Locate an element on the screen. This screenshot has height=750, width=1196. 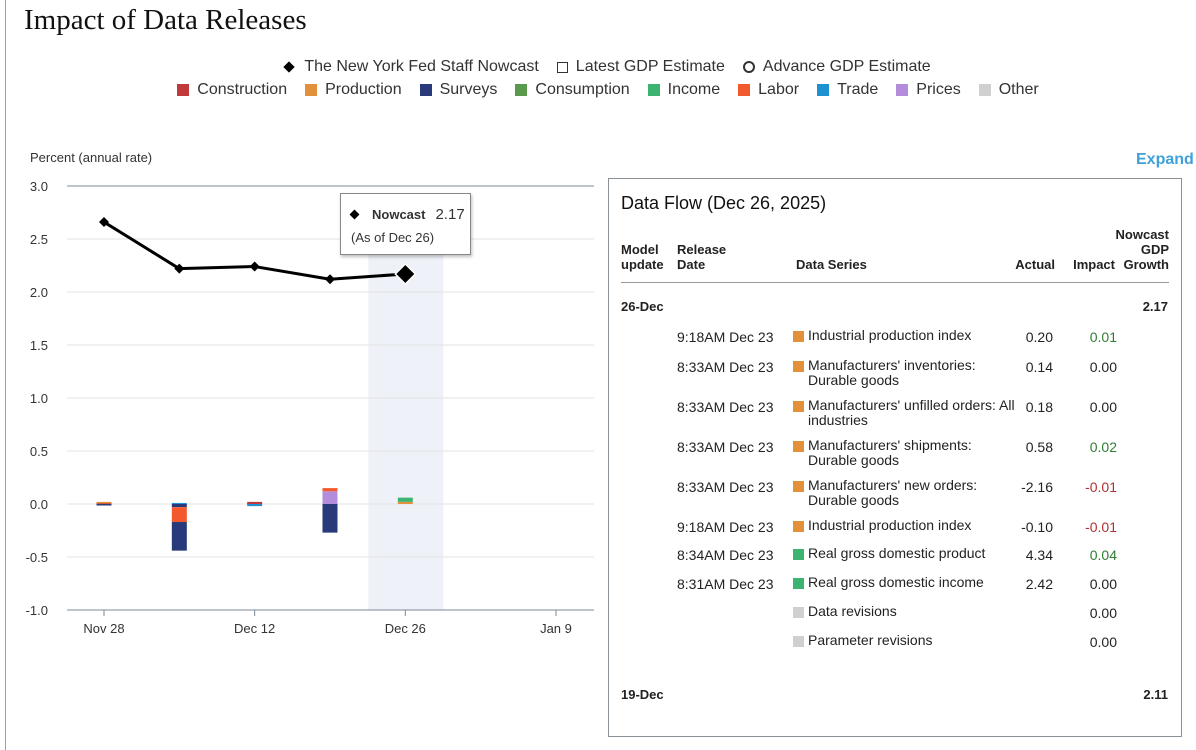
legend-item-surveys: Surveys is located at coordinates (458, 90).